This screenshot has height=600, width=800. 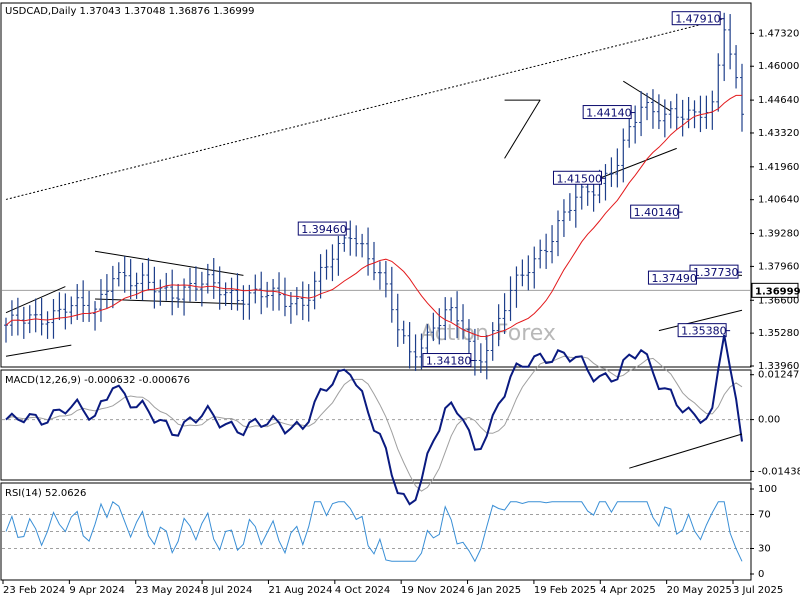 What do you see at coordinates (686, 451) in the screenshot?
I see `macd-trendline` at bounding box center [686, 451].